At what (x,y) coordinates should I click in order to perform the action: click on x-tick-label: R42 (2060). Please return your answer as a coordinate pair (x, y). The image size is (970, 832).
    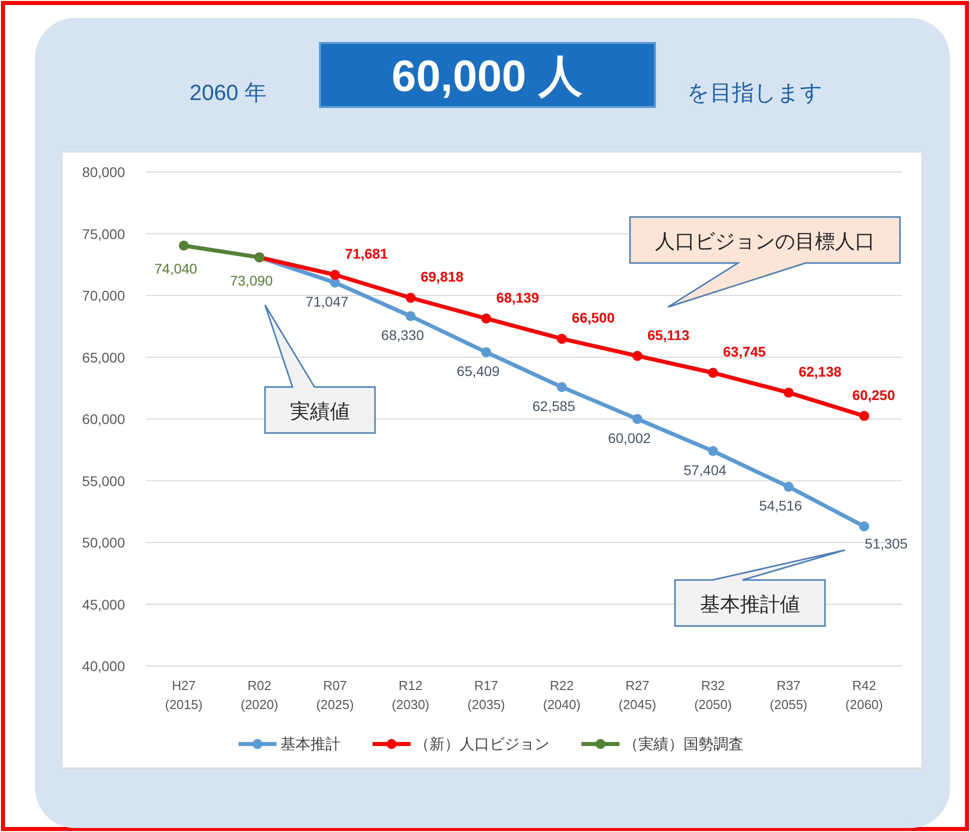
    Looking at the image, I should click on (864, 695).